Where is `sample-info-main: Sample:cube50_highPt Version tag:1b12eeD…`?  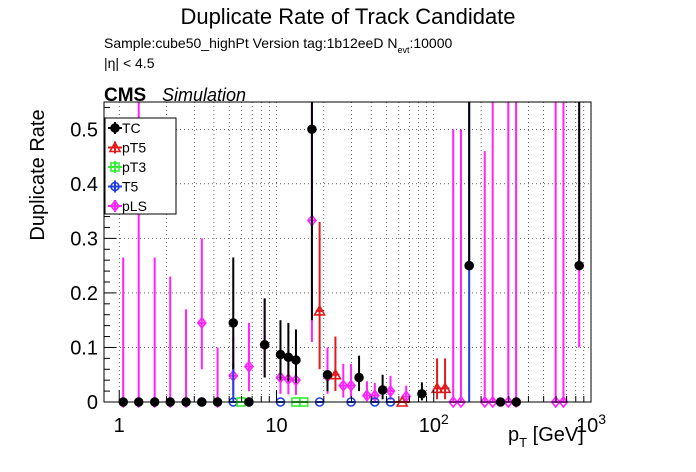 sample-info-main: Sample:cube50_highPt Version tag:1b12eeD… is located at coordinates (250, 43).